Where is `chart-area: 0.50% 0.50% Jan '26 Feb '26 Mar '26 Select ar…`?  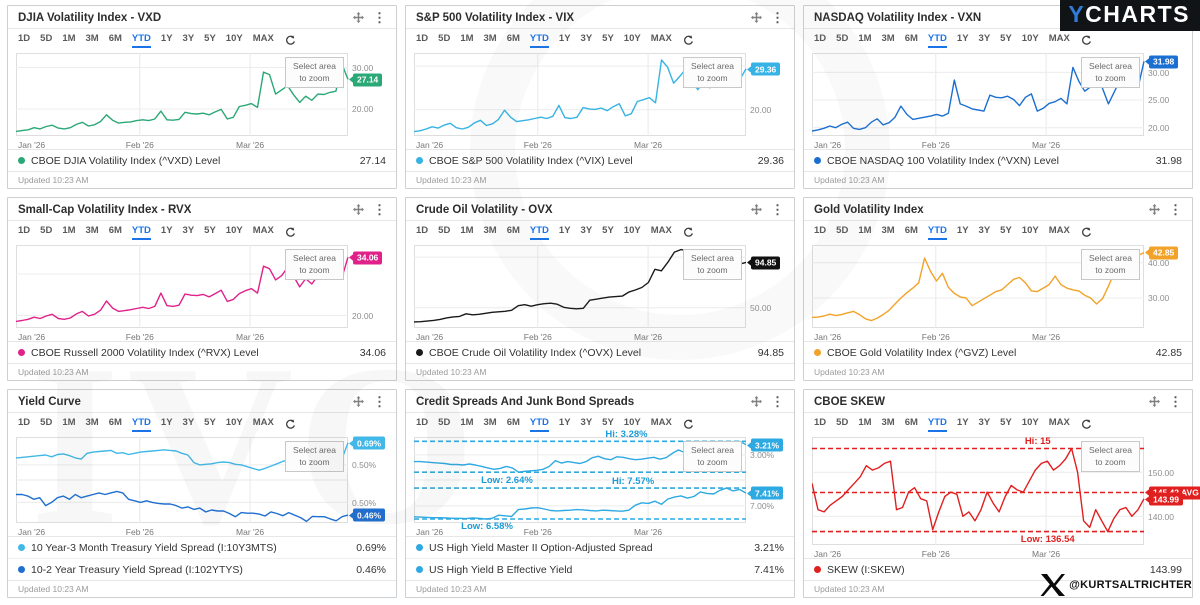 chart-area: 0.50% 0.50% Jan '26 Feb '26 Mar '26 Select ar… is located at coordinates (202, 486).